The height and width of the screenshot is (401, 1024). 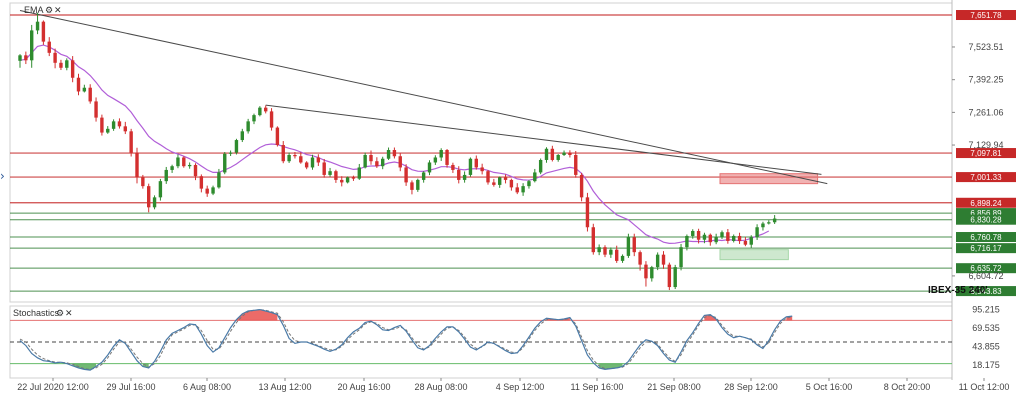 What do you see at coordinates (284, 387) in the screenshot?
I see `x-tick-label: 13 Aug 12:00` at bounding box center [284, 387].